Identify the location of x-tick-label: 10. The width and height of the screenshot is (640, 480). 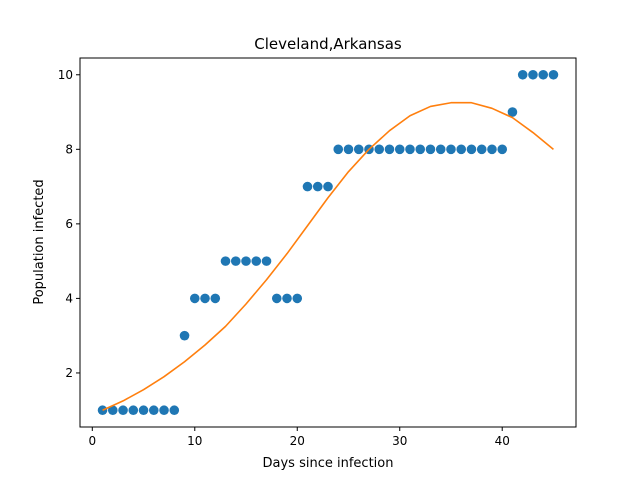
(194, 441).